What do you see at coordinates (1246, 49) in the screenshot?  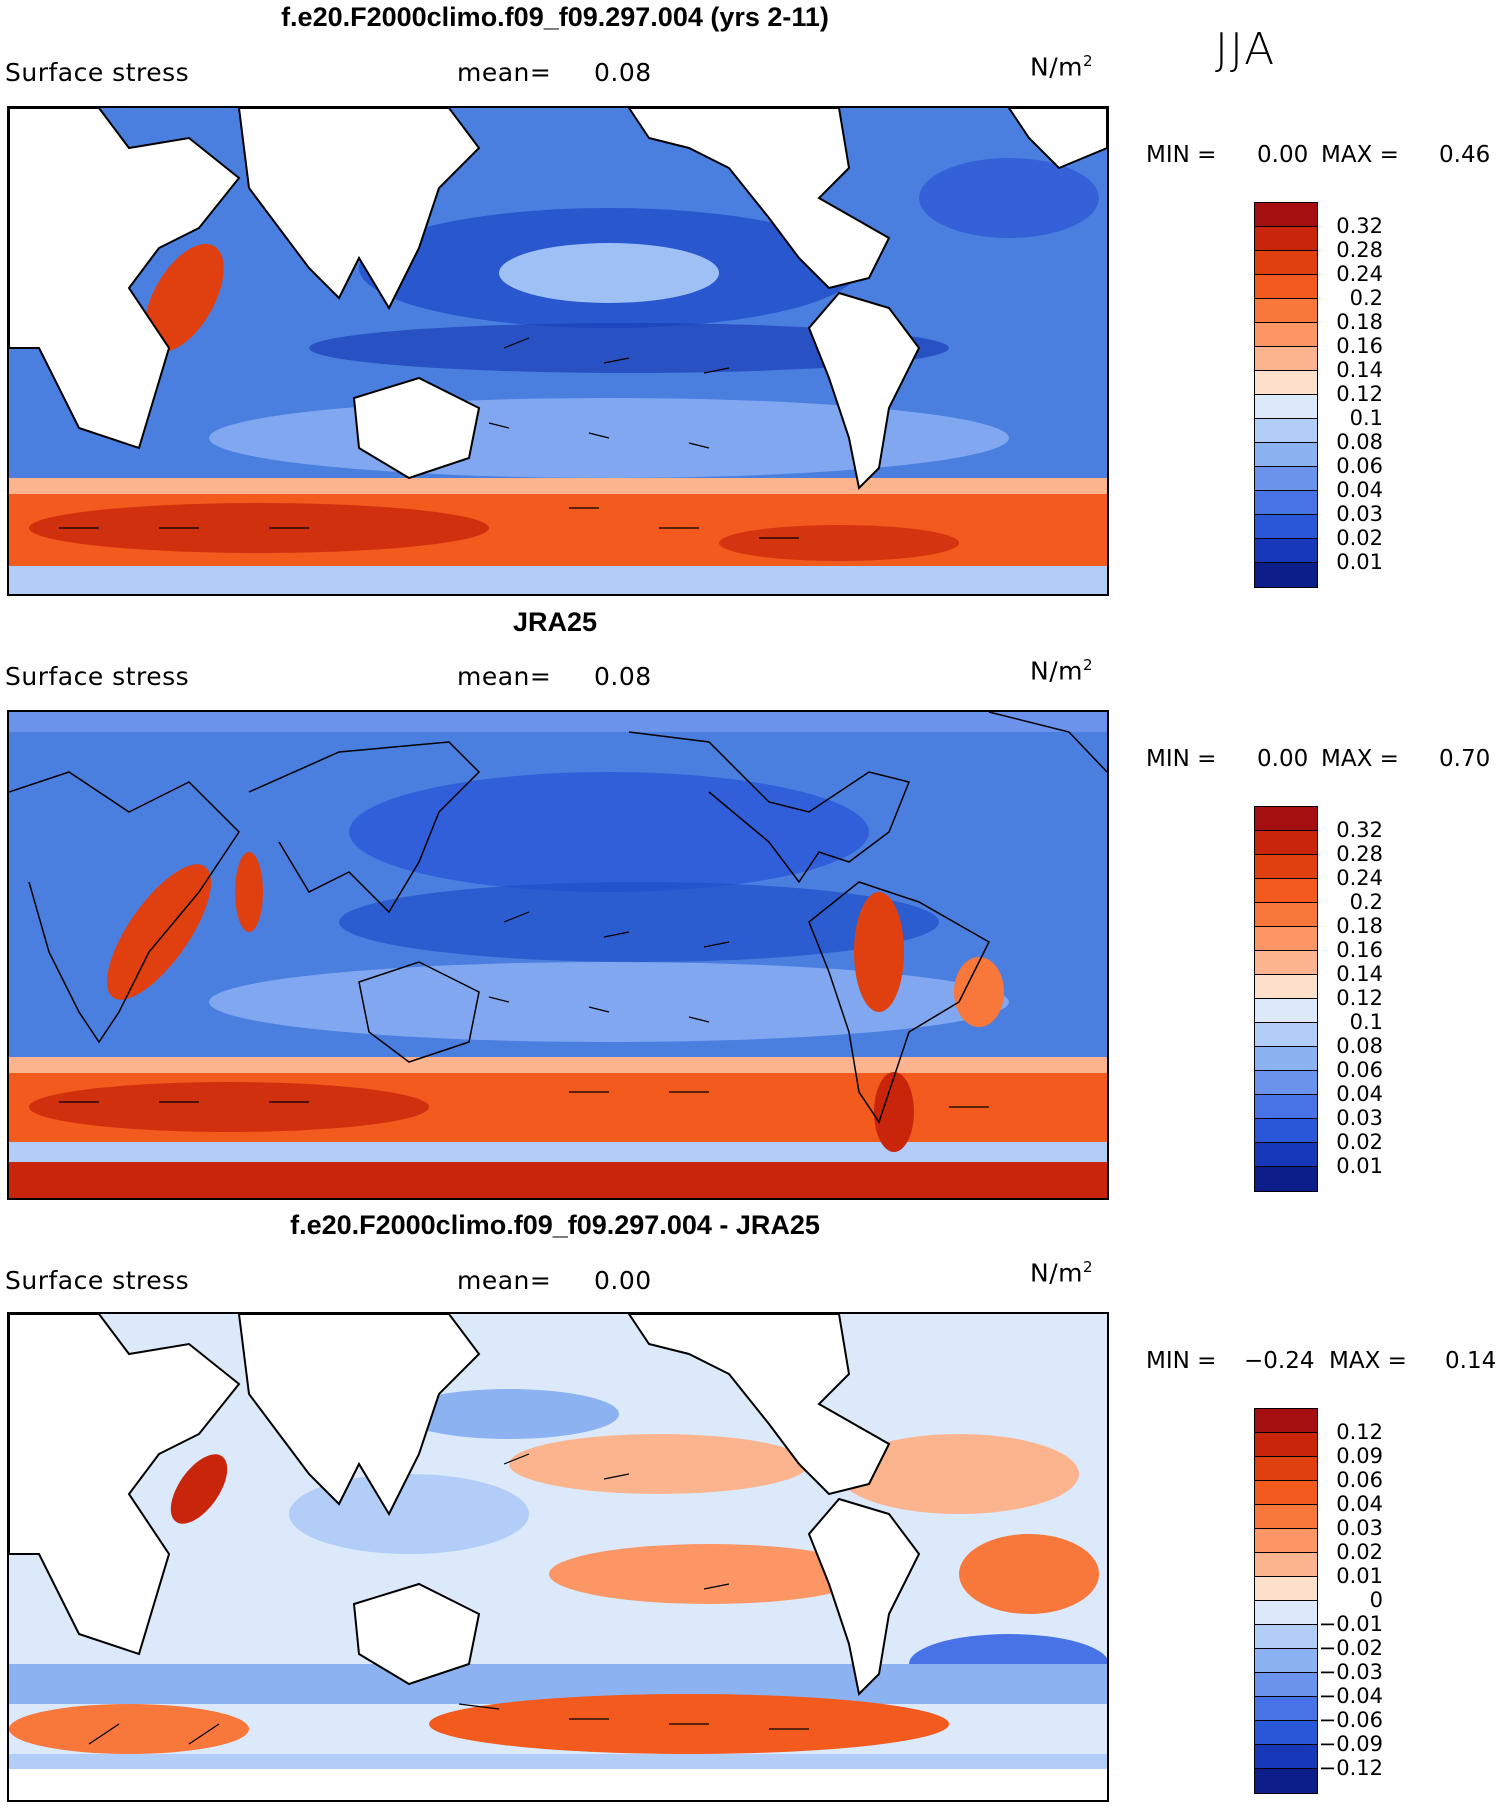 I see `season-label: JJA` at bounding box center [1246, 49].